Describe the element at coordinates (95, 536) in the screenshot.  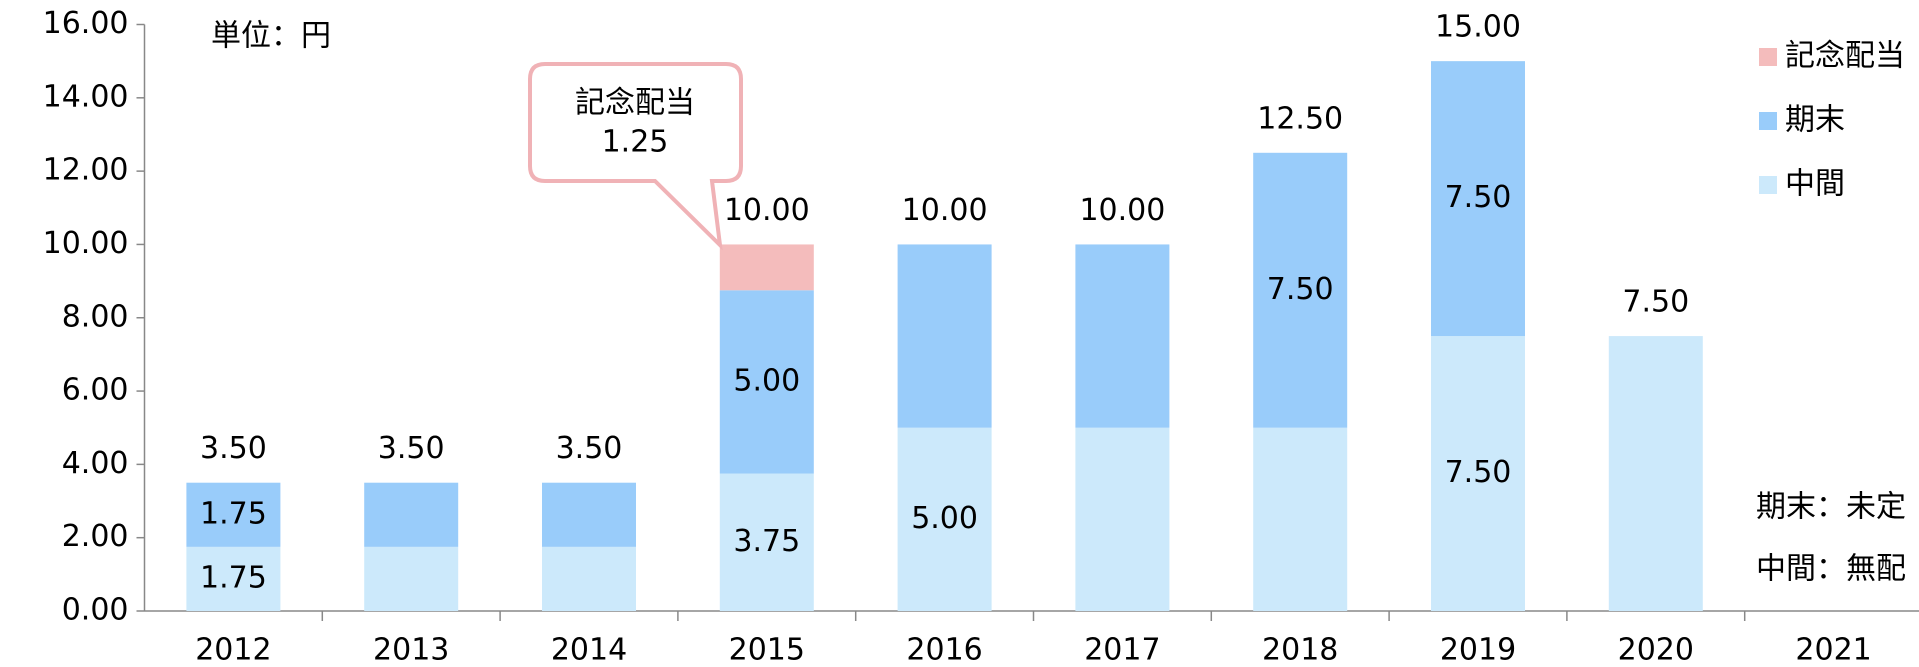
I see `y-tick-label: 2.00` at that location.